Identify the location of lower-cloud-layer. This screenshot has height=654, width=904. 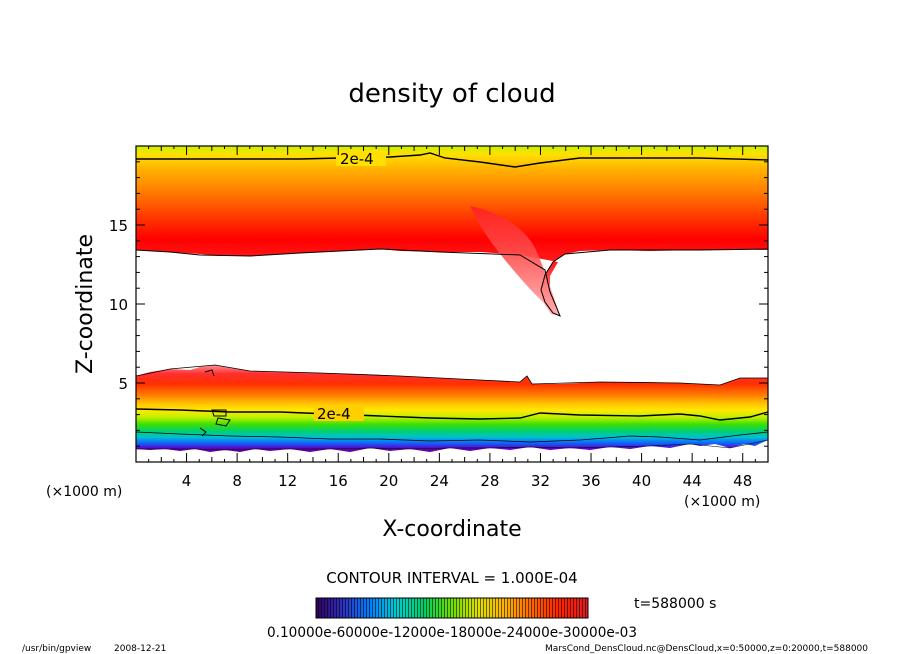
(452, 408).